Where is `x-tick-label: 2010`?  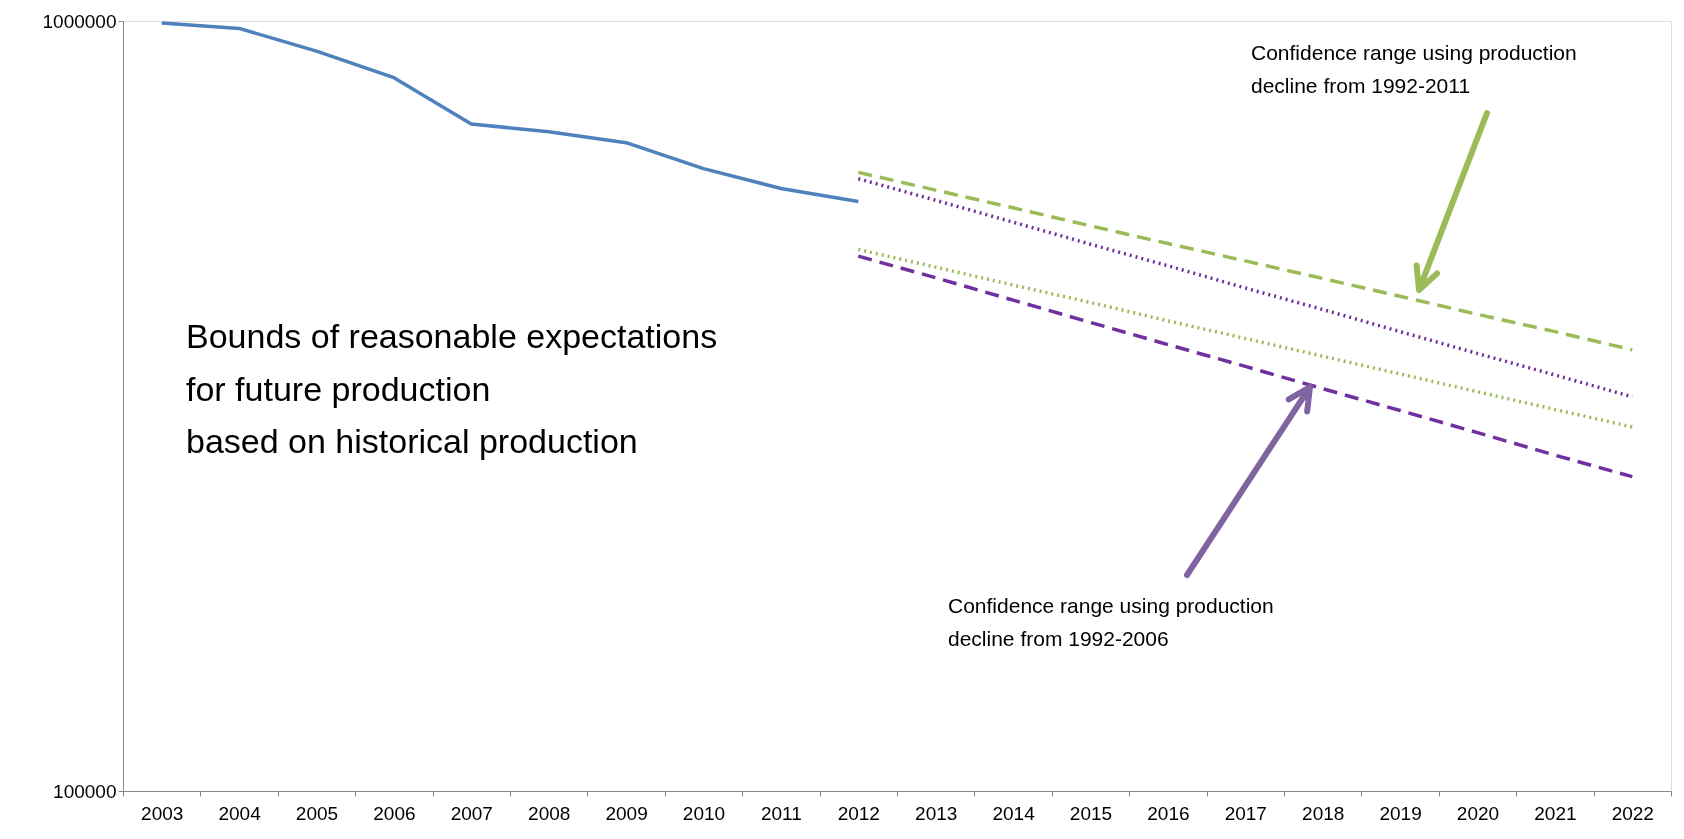
x-tick-label: 2010 is located at coordinates (704, 813).